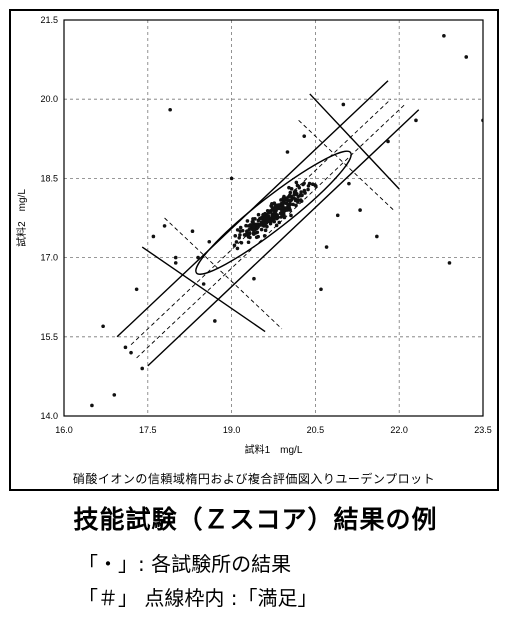 The width and height of the screenshot is (511, 632). What do you see at coordinates (185, 564) in the screenshot?
I see `legend-dot-meaning: 「・」: 各試験所の結果` at bounding box center [185, 564].